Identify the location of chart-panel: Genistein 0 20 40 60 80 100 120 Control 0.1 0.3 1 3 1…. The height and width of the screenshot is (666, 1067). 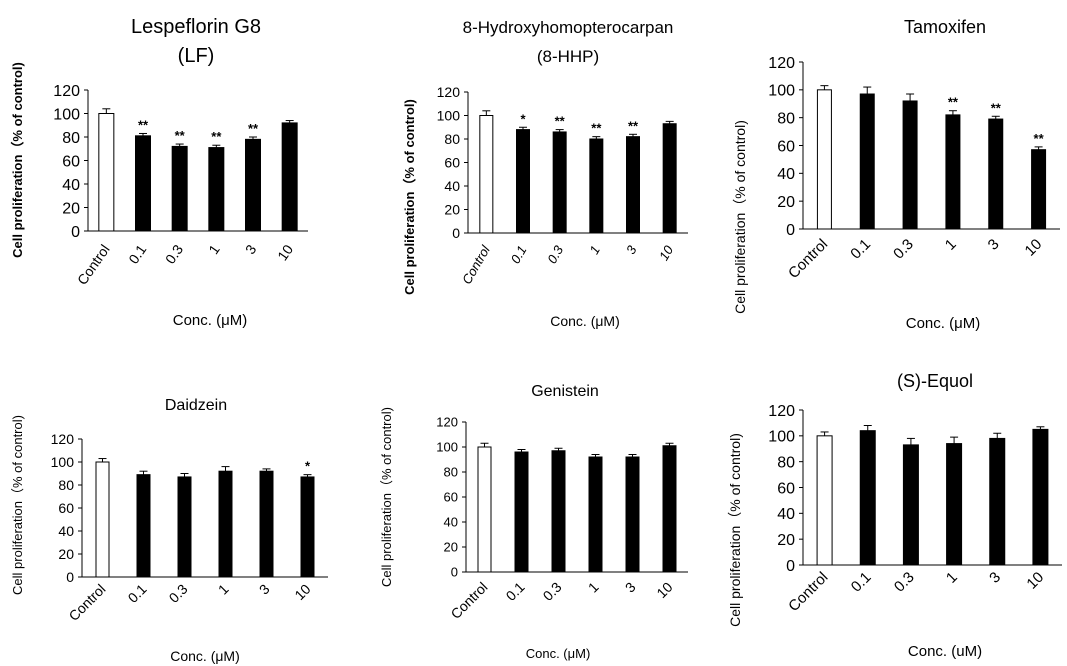
(533, 522).